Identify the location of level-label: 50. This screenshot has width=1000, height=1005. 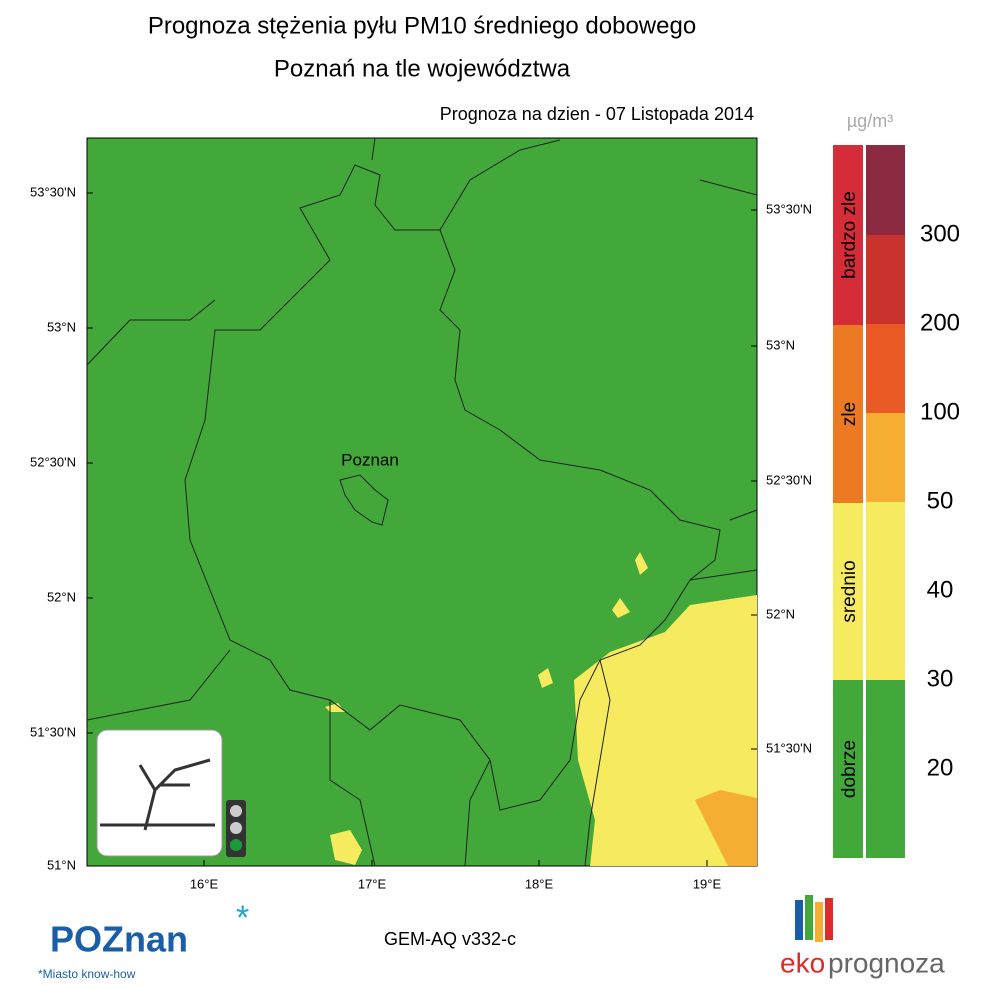
(940, 500).